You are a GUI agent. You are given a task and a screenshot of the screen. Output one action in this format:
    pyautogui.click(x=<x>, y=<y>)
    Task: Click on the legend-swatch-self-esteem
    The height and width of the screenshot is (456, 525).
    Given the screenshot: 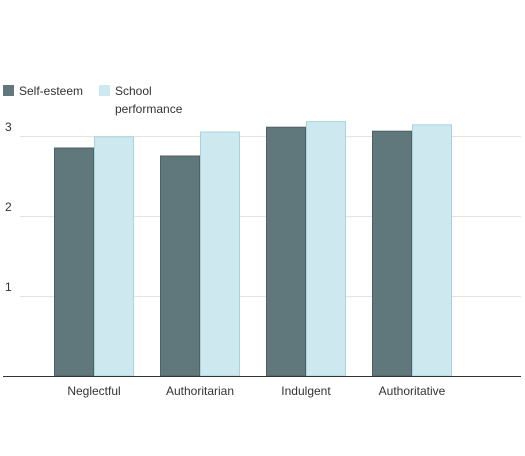 What is the action you would take?
    pyautogui.click(x=8, y=90)
    